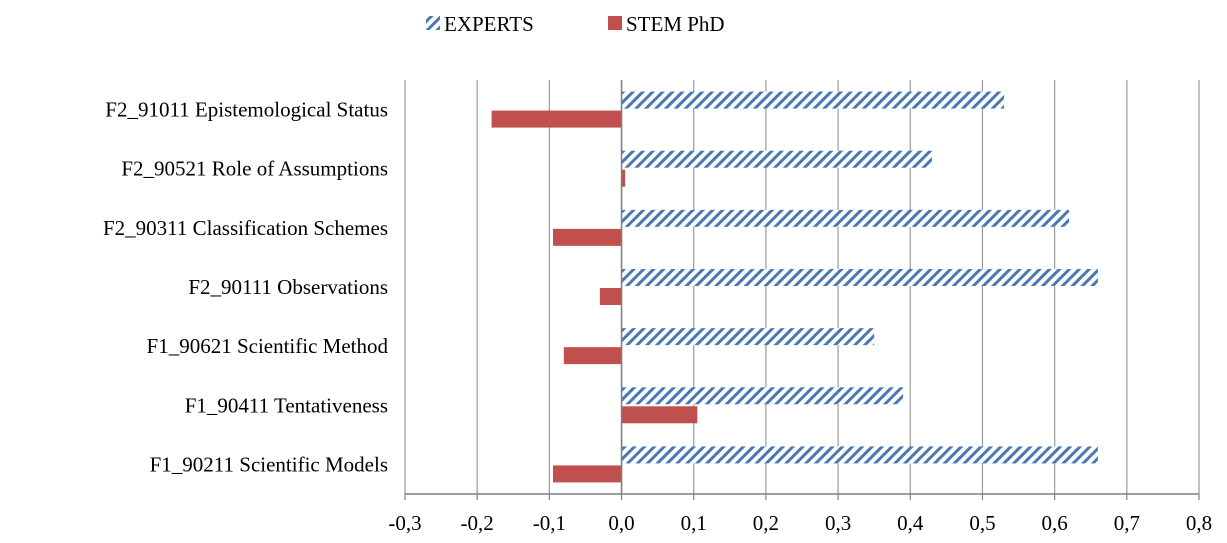 The image size is (1227, 543). What do you see at coordinates (615, 23) in the screenshot?
I see `legend-swatch-stem-phd` at bounding box center [615, 23].